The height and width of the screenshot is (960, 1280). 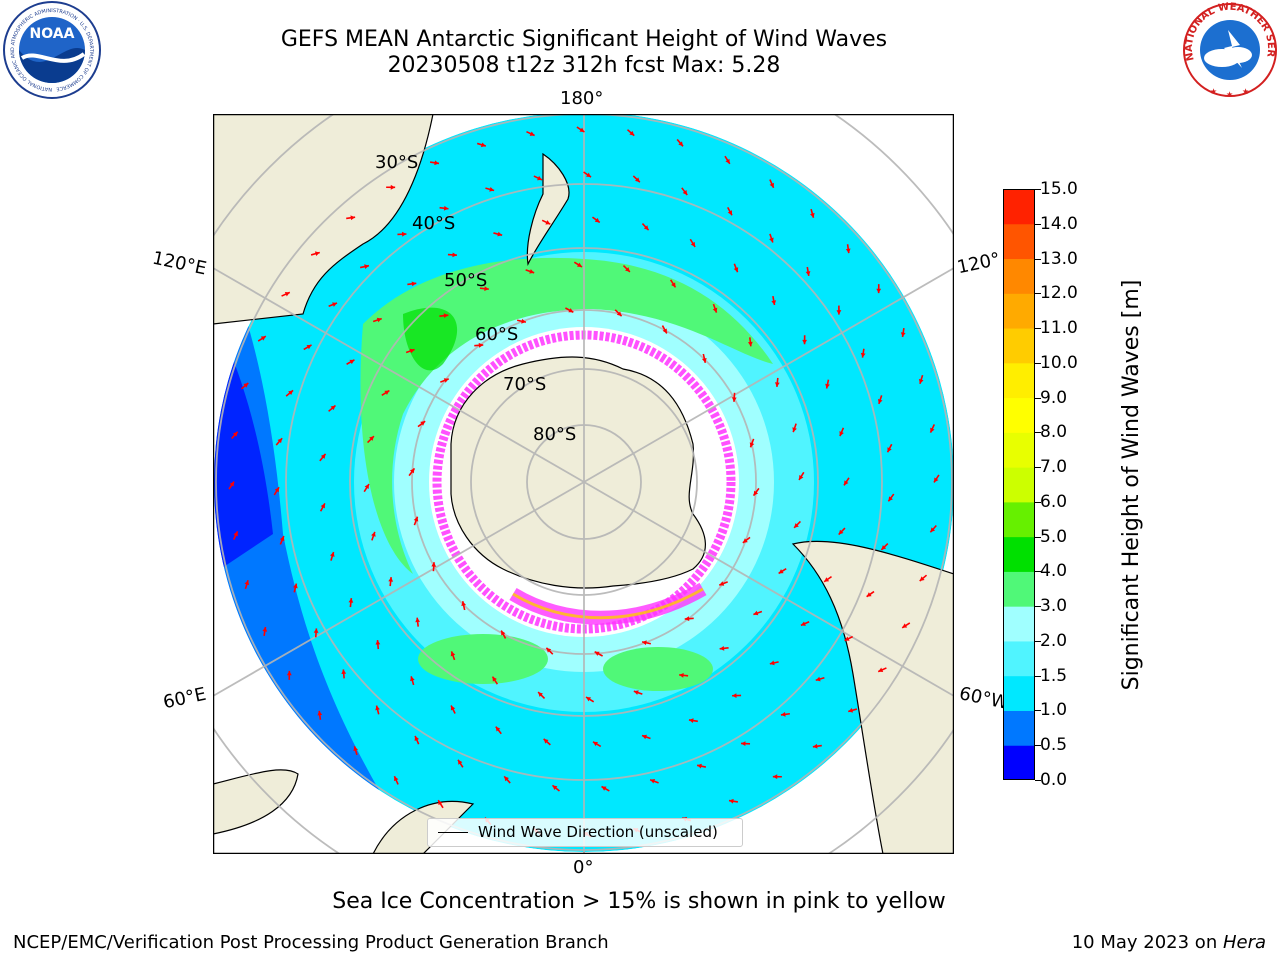 I want to click on lat-label-80s: 80°S, so click(x=554, y=434).